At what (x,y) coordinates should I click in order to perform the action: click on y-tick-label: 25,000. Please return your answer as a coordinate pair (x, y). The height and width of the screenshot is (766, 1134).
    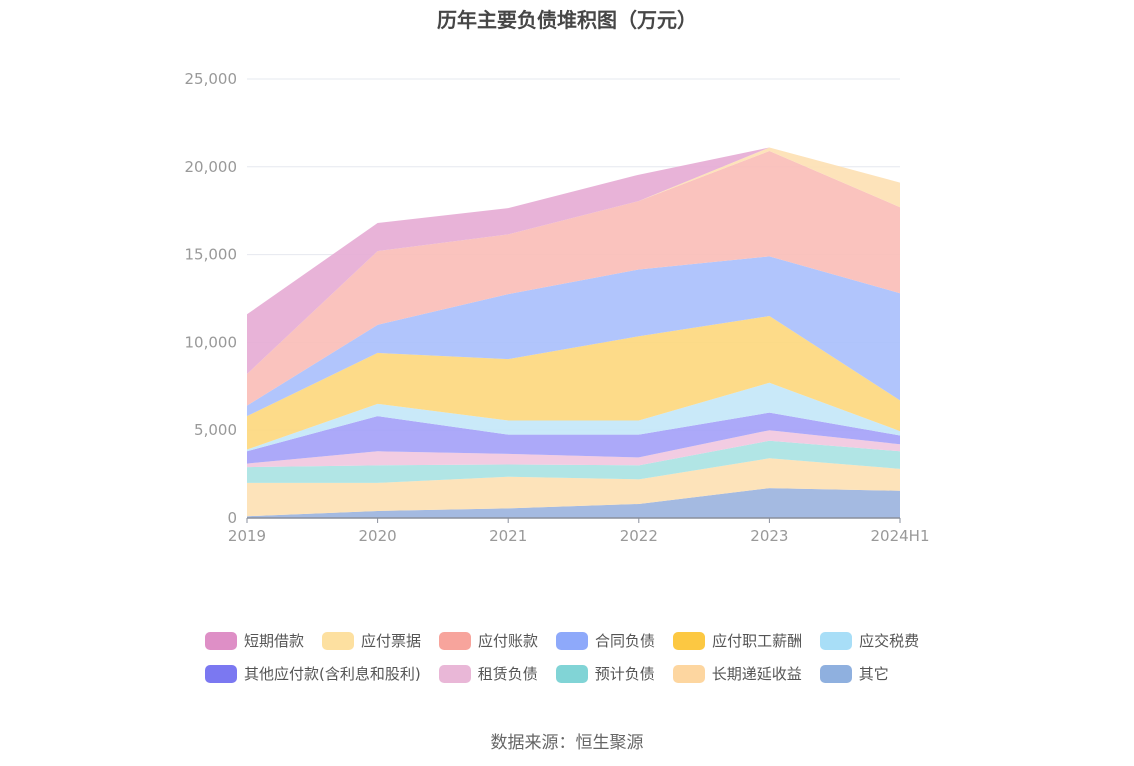
    Looking at the image, I should click on (211, 79).